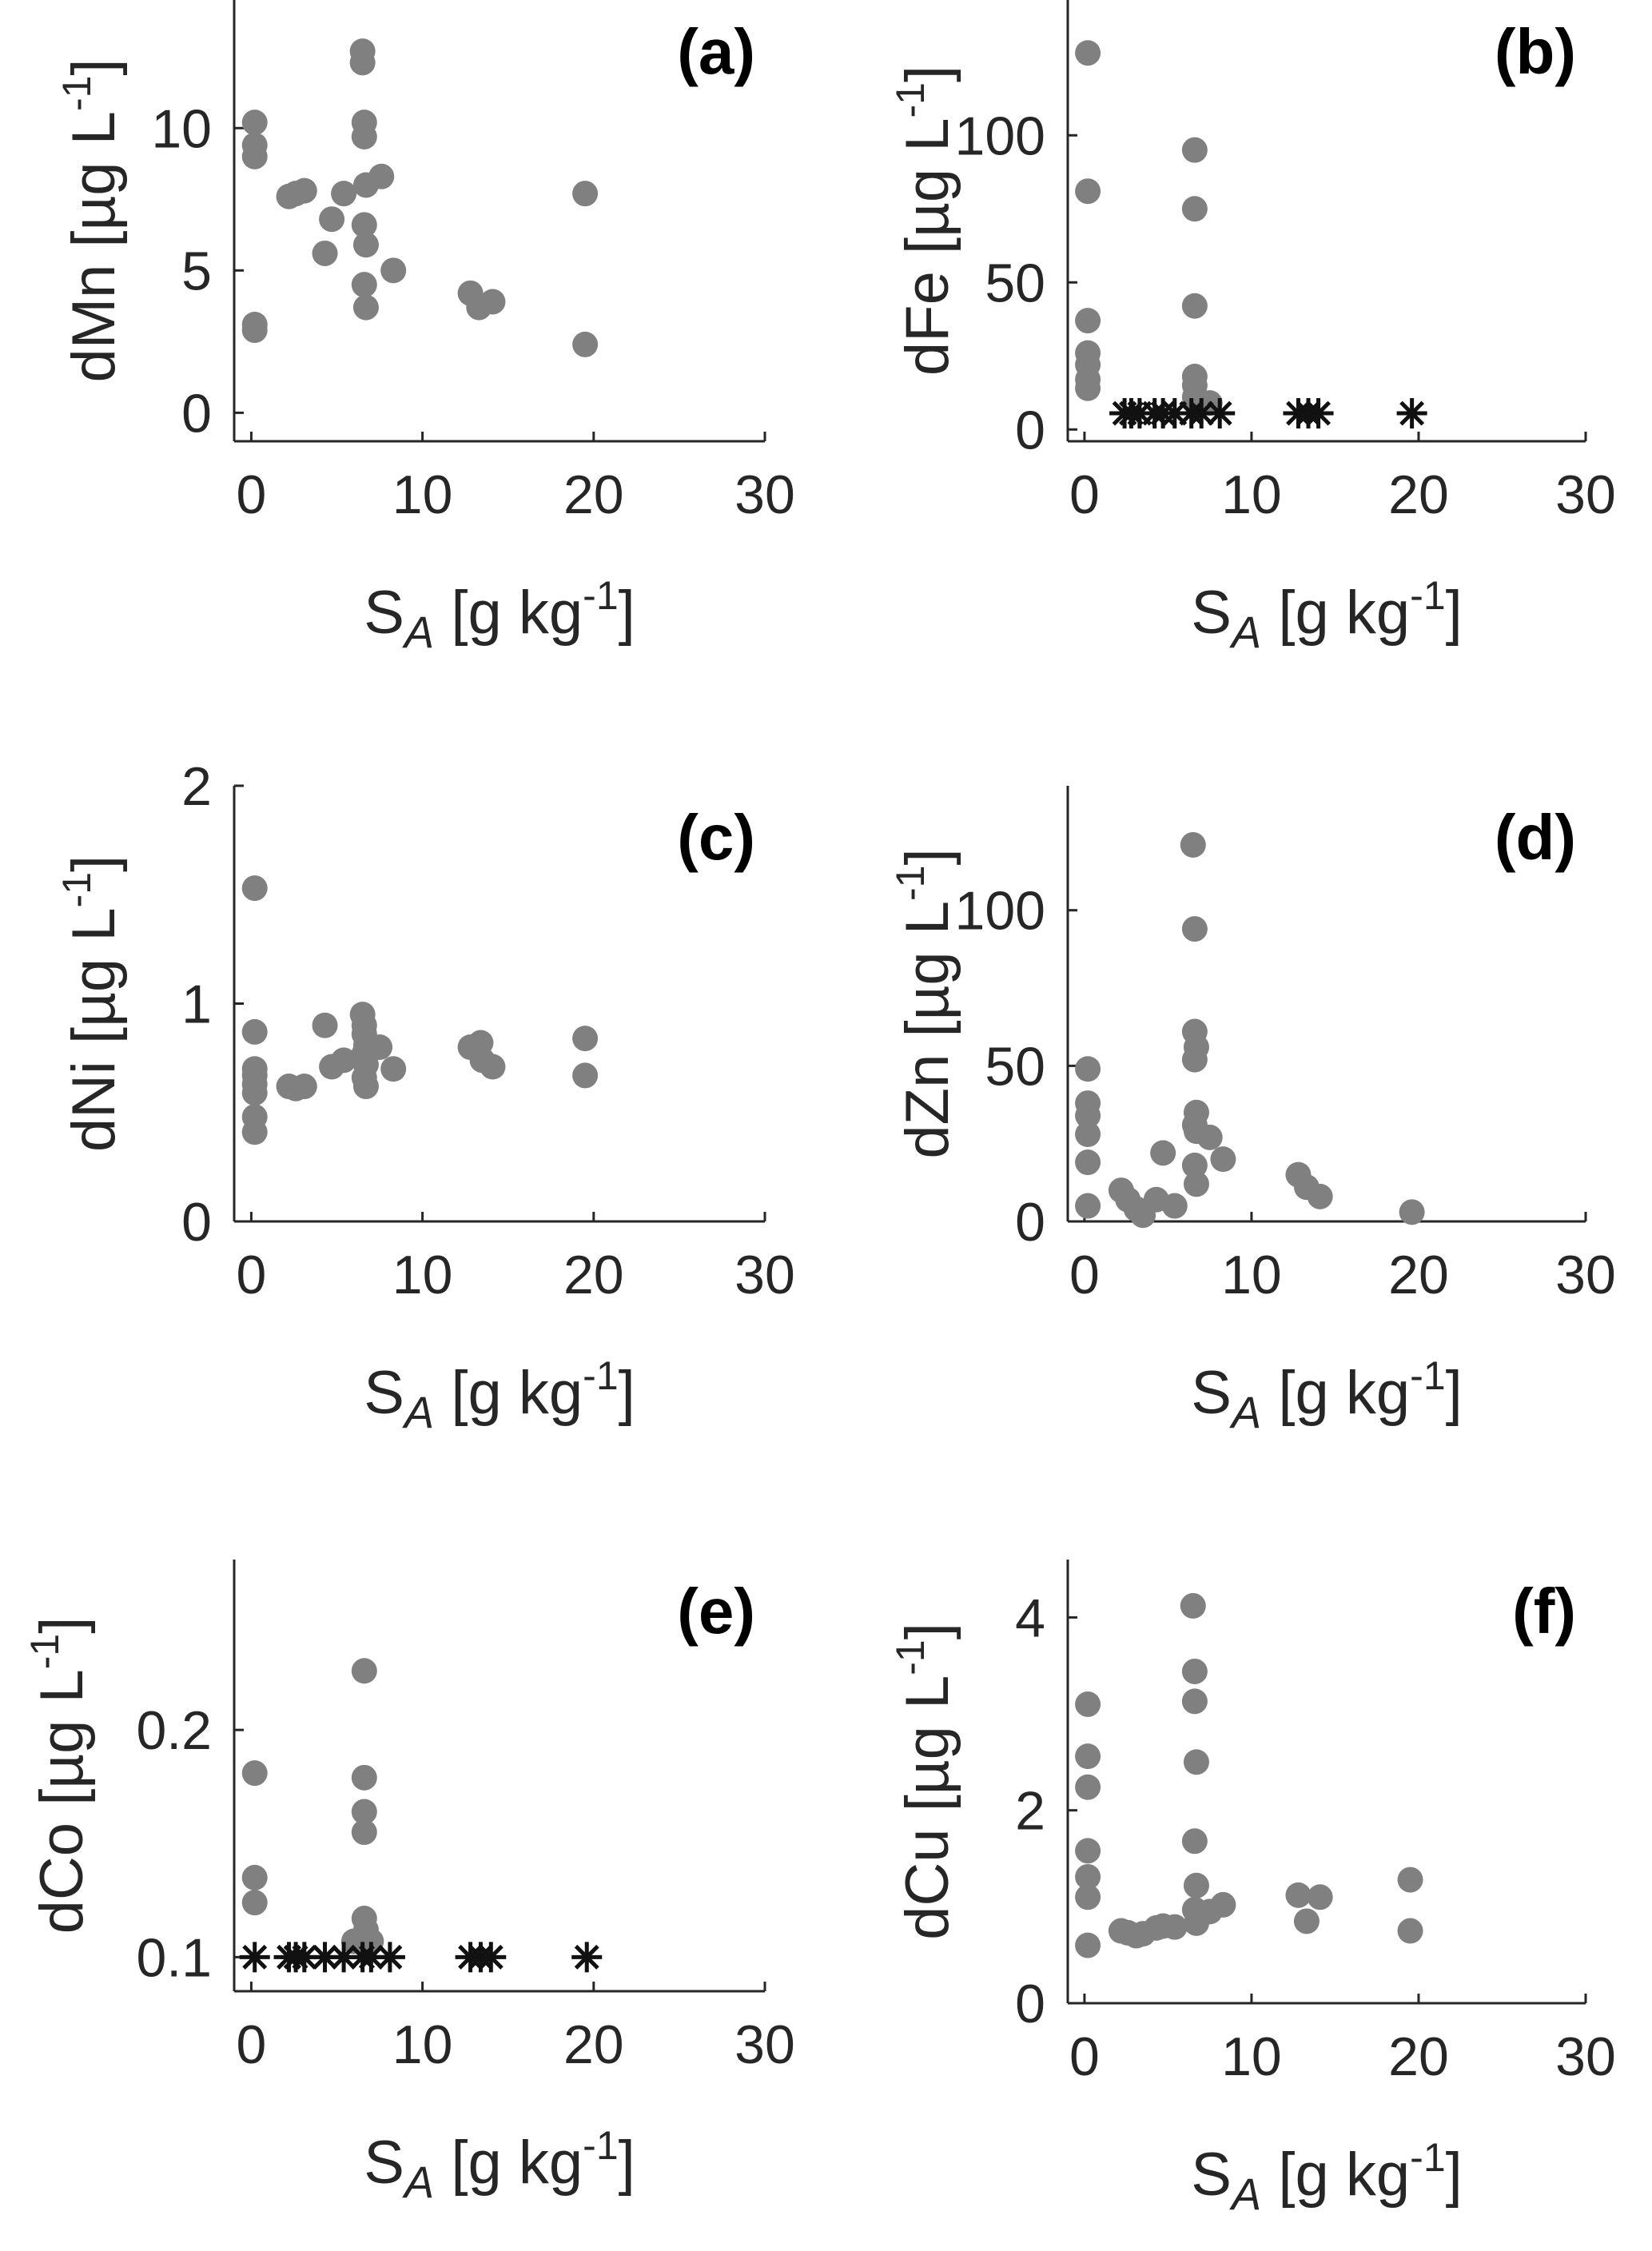 The width and height of the screenshot is (1652, 2251). What do you see at coordinates (924, 221) in the screenshot?
I see `y-axis-label: dFe [µg L-1]` at bounding box center [924, 221].